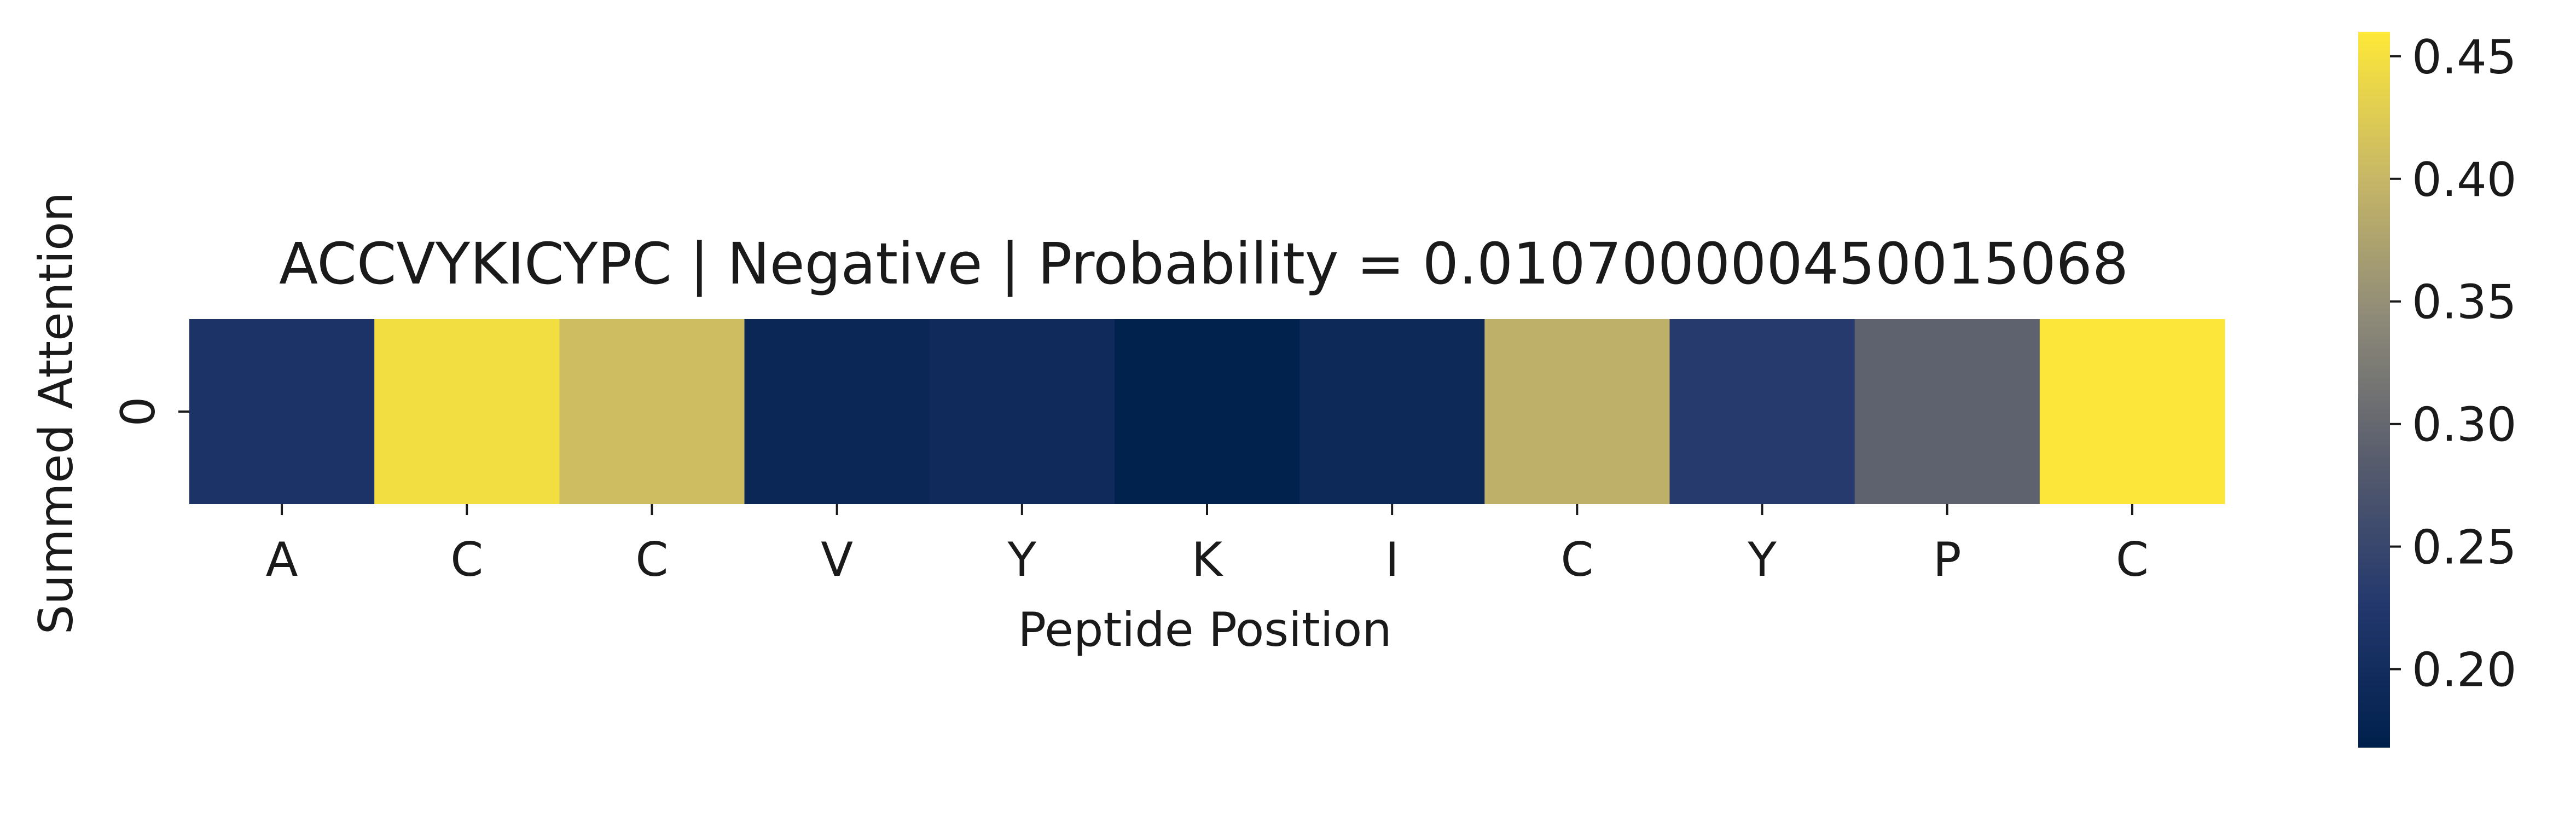 Image resolution: width=2576 pixels, height=827 pixels. What do you see at coordinates (57, 413) in the screenshot?
I see `y-axis-label: Summed Attention` at bounding box center [57, 413].